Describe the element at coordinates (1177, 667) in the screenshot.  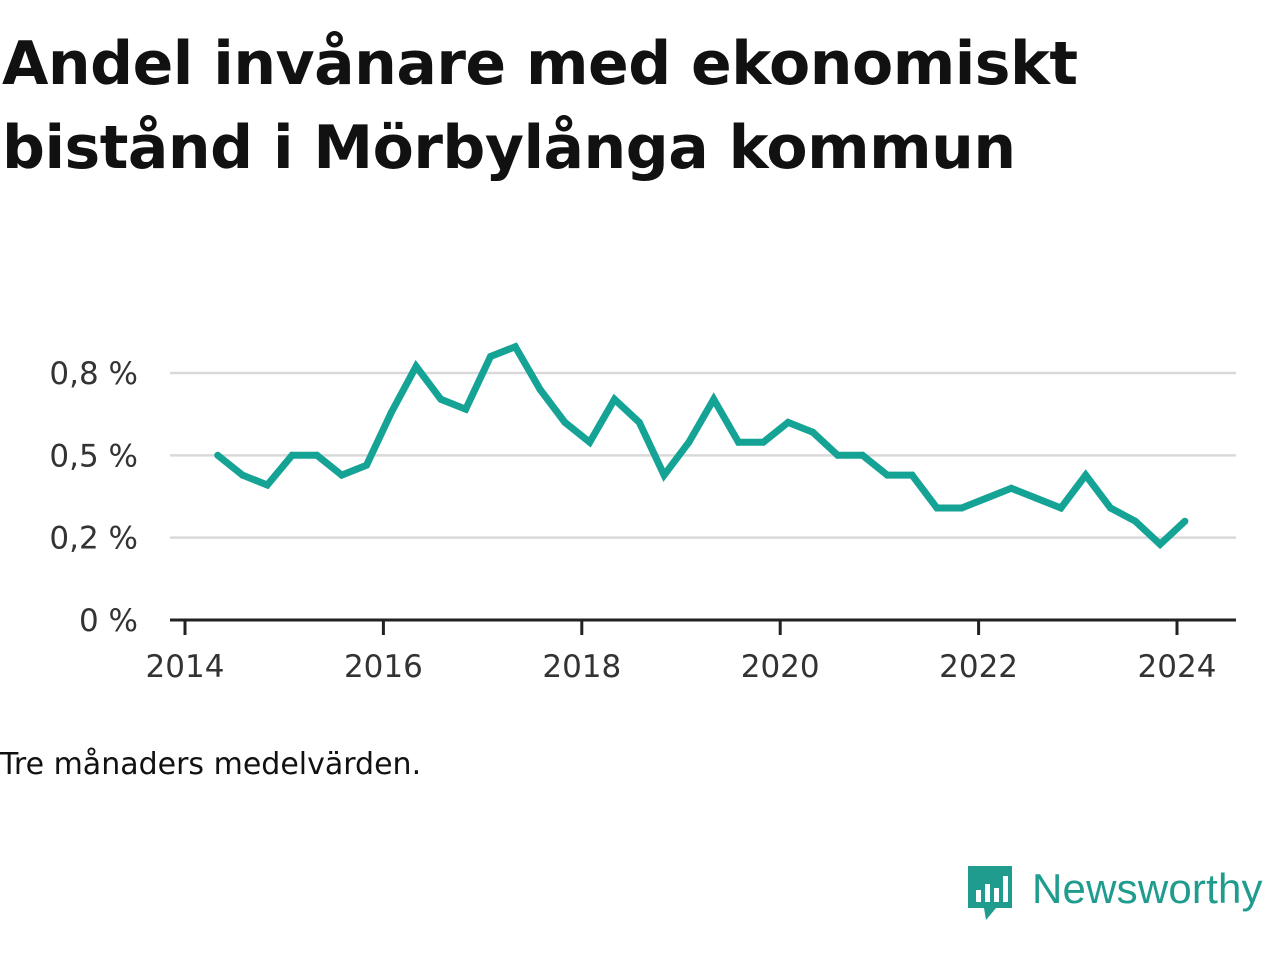
I see `x-tick-label-5: 2024` at that location.